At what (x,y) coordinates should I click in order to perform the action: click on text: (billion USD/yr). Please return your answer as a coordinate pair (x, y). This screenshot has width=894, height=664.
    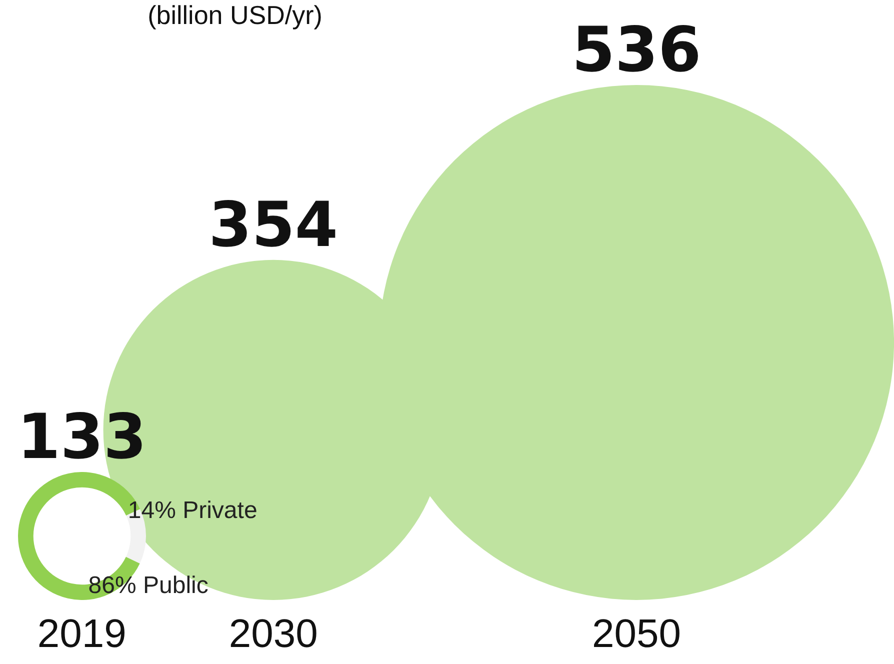
    Looking at the image, I should click on (235, 15).